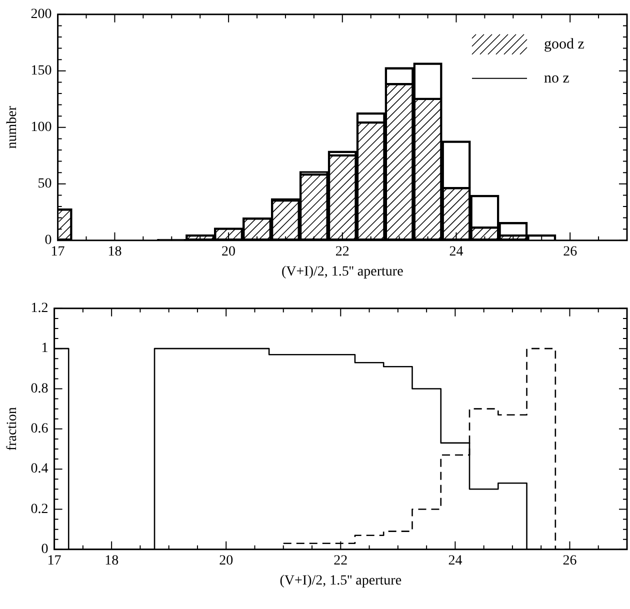 The image size is (630, 609). I want to click on y-tick-label: 0.4, so click(39, 469).